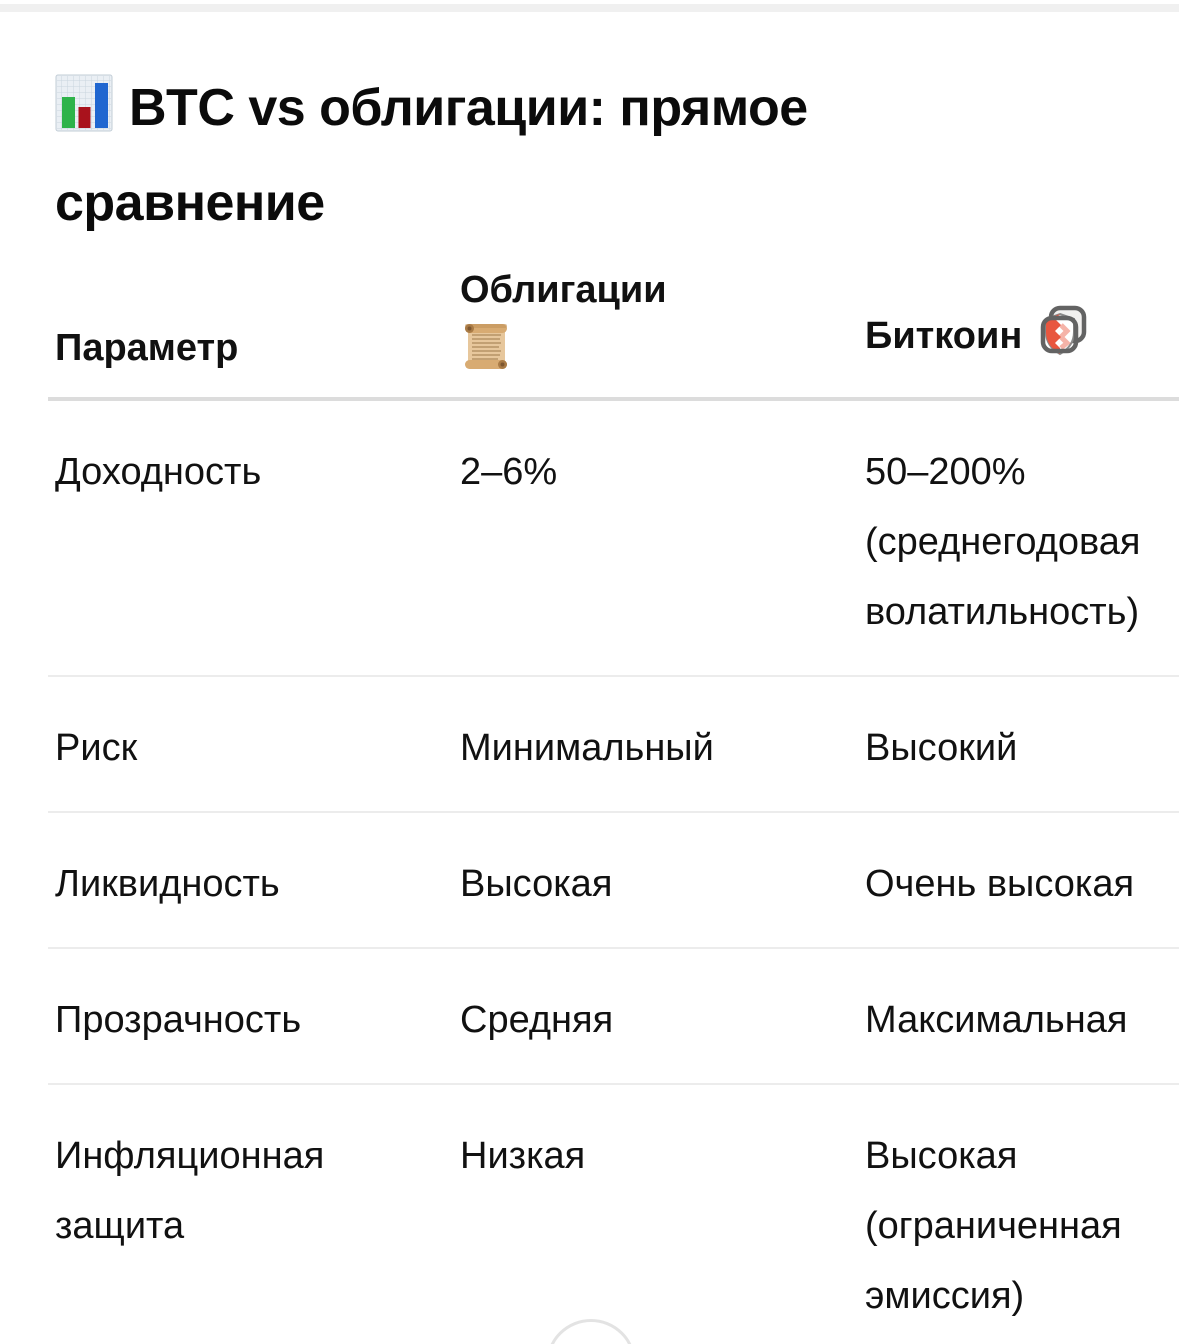 Image resolution: width=1179 pixels, height=1344 pixels. I want to click on cell-bonds: Минимальный, so click(657, 744).